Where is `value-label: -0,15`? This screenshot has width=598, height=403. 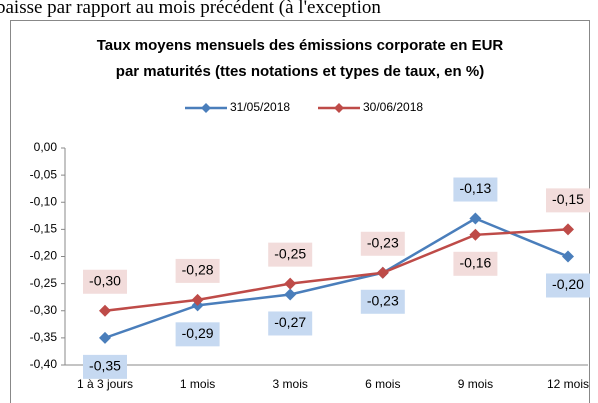 value-label: -0,15 is located at coordinates (568, 199).